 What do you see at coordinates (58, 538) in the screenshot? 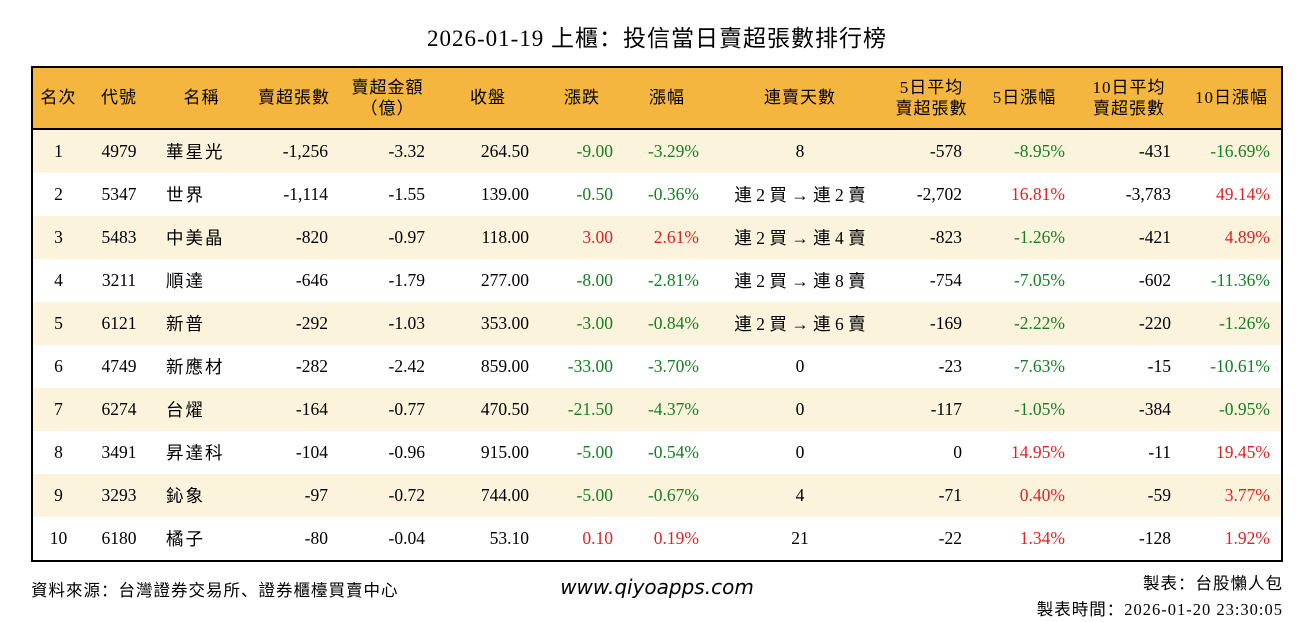
I see `cell-rank: 10` at bounding box center [58, 538].